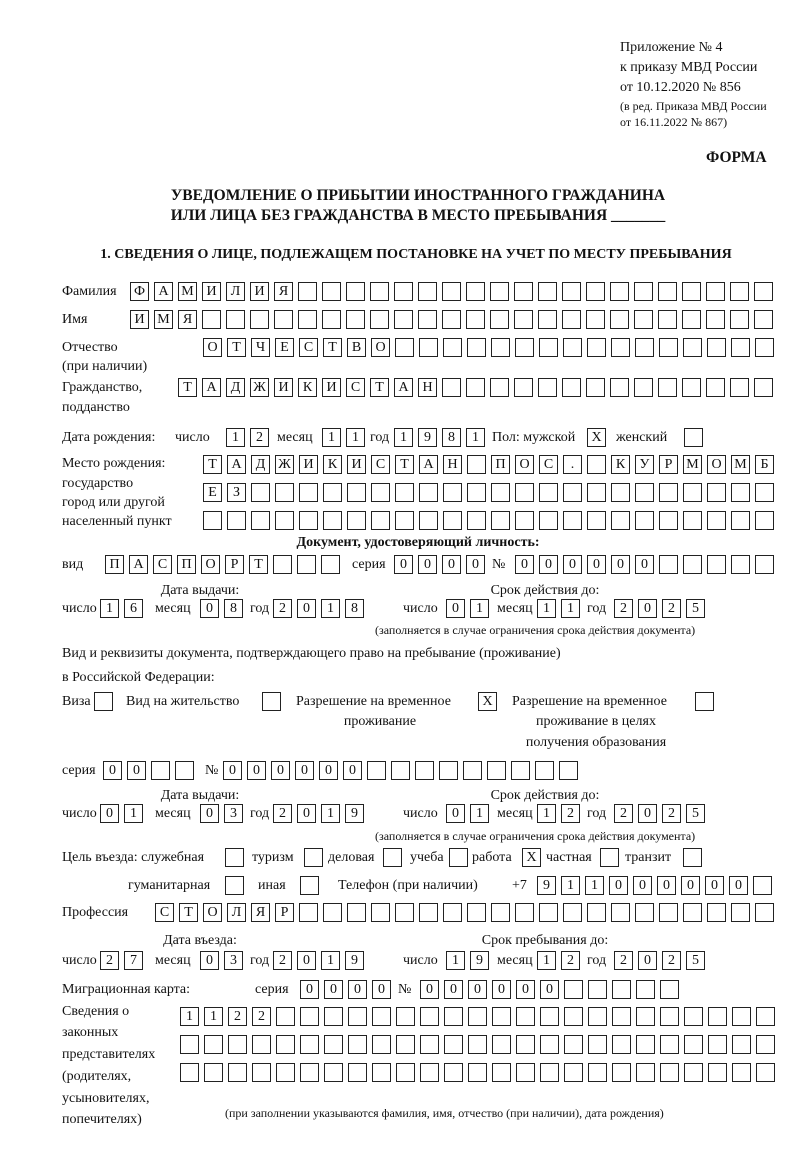 This screenshot has height=1163, width=800. What do you see at coordinates (644, 464) in the screenshot?
I see `birthplace-row-1-cell: У` at bounding box center [644, 464].